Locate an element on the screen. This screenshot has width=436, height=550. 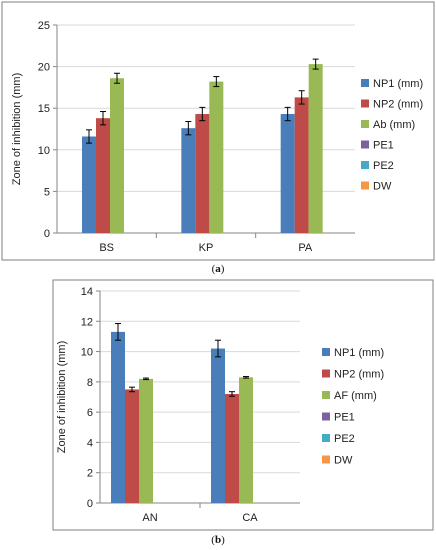
x-tick-label: KP is located at coordinates (206, 248).